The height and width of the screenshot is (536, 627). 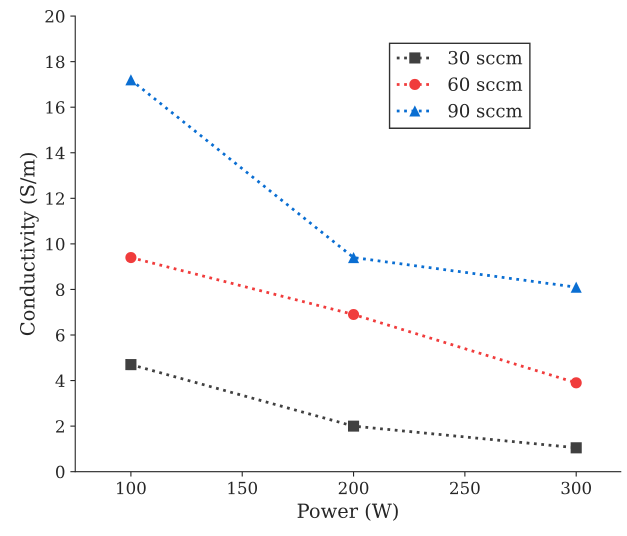 I want to click on y-tick-label: 6, so click(x=60, y=335).